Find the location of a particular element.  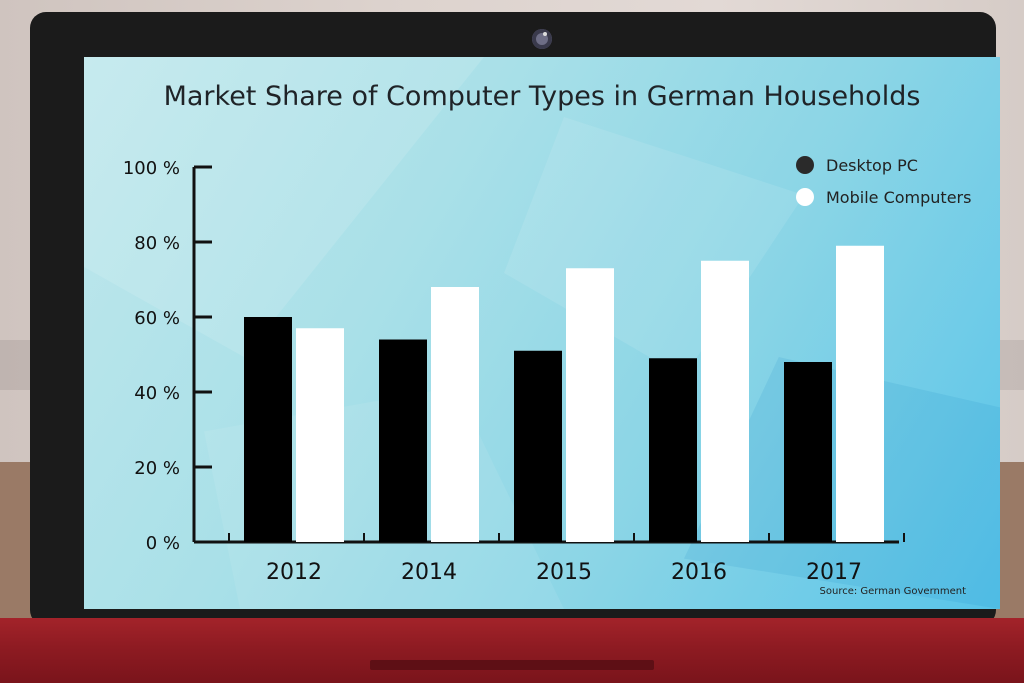

bar-desktop-pc-2015 is located at coordinates (538, 446).